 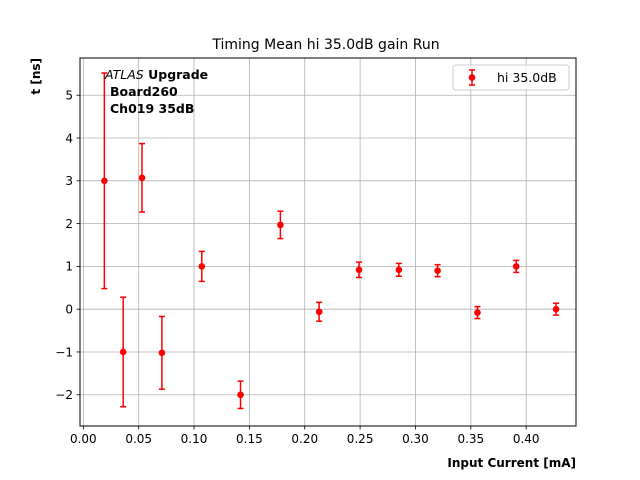 What do you see at coordinates (194, 439) in the screenshot?
I see `x-tick-label: 0.10` at bounding box center [194, 439].